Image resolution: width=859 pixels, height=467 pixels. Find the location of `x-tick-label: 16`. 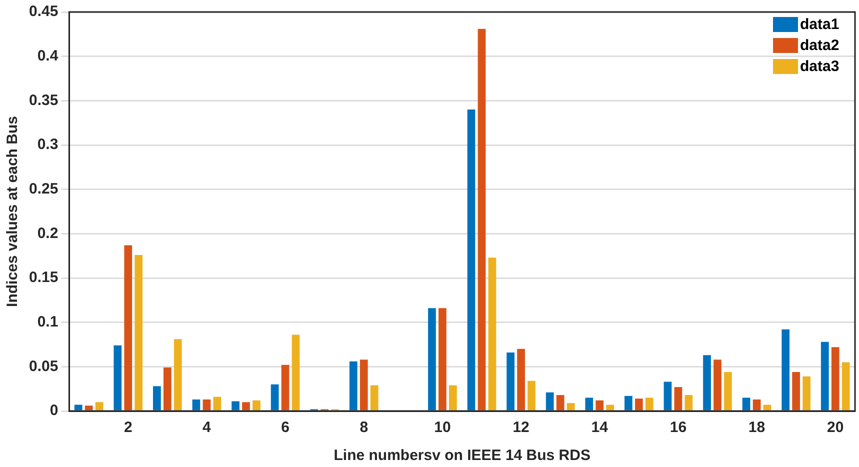

x-tick-label: 16 is located at coordinates (678, 427).